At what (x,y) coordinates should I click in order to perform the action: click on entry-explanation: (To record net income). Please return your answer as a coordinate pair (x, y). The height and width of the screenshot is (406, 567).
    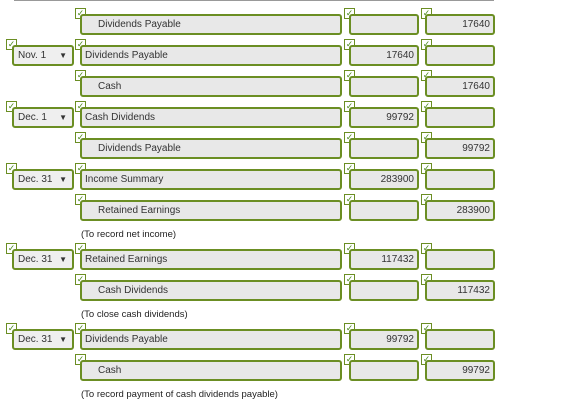
    Looking at the image, I should click on (129, 234).